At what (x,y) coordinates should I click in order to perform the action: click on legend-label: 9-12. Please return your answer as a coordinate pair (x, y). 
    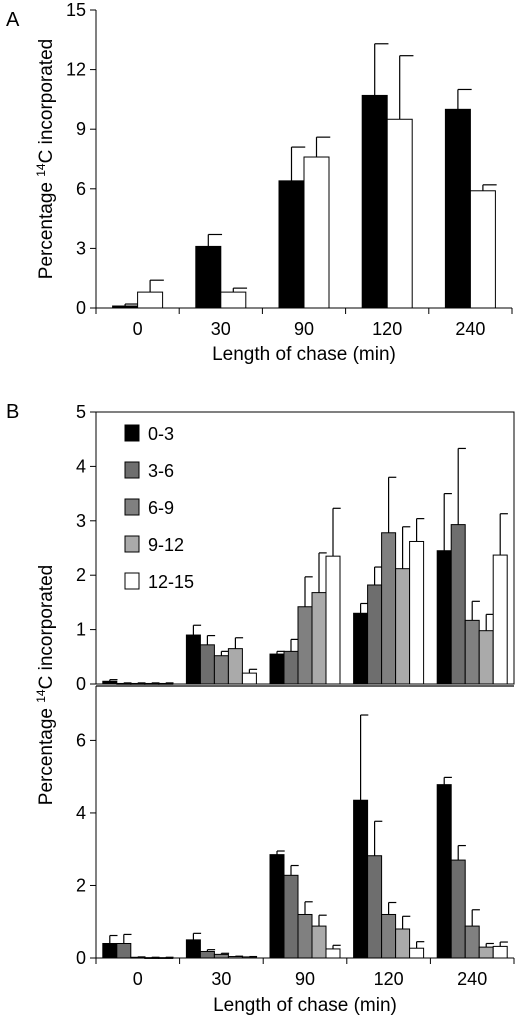
    Looking at the image, I should click on (166, 545).